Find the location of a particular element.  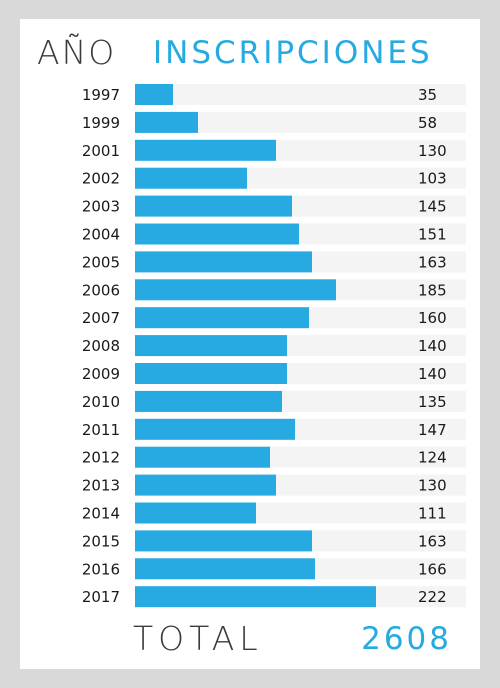

bar-1997 is located at coordinates (154, 94).